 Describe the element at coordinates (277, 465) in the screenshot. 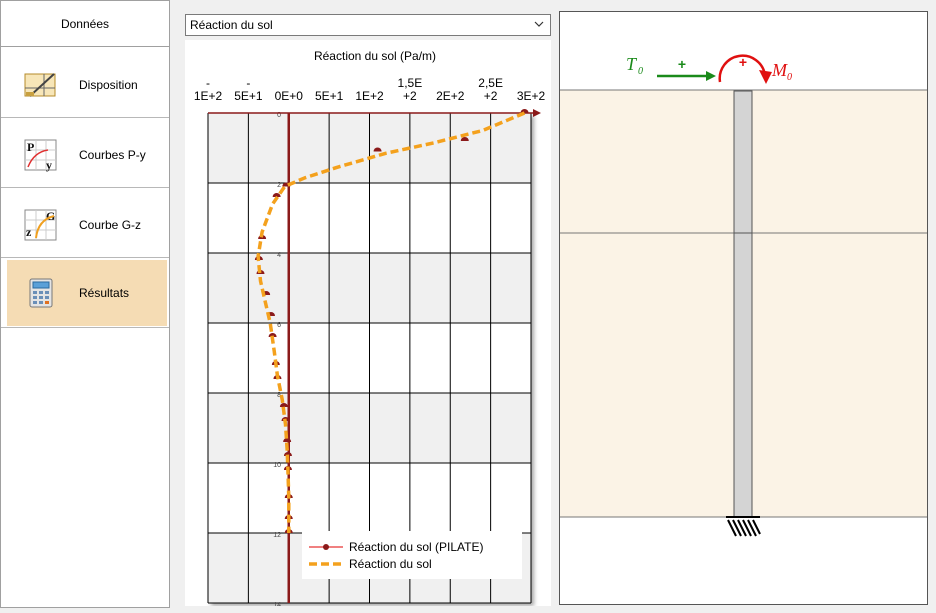

I see `y-tick-label: 10` at that location.